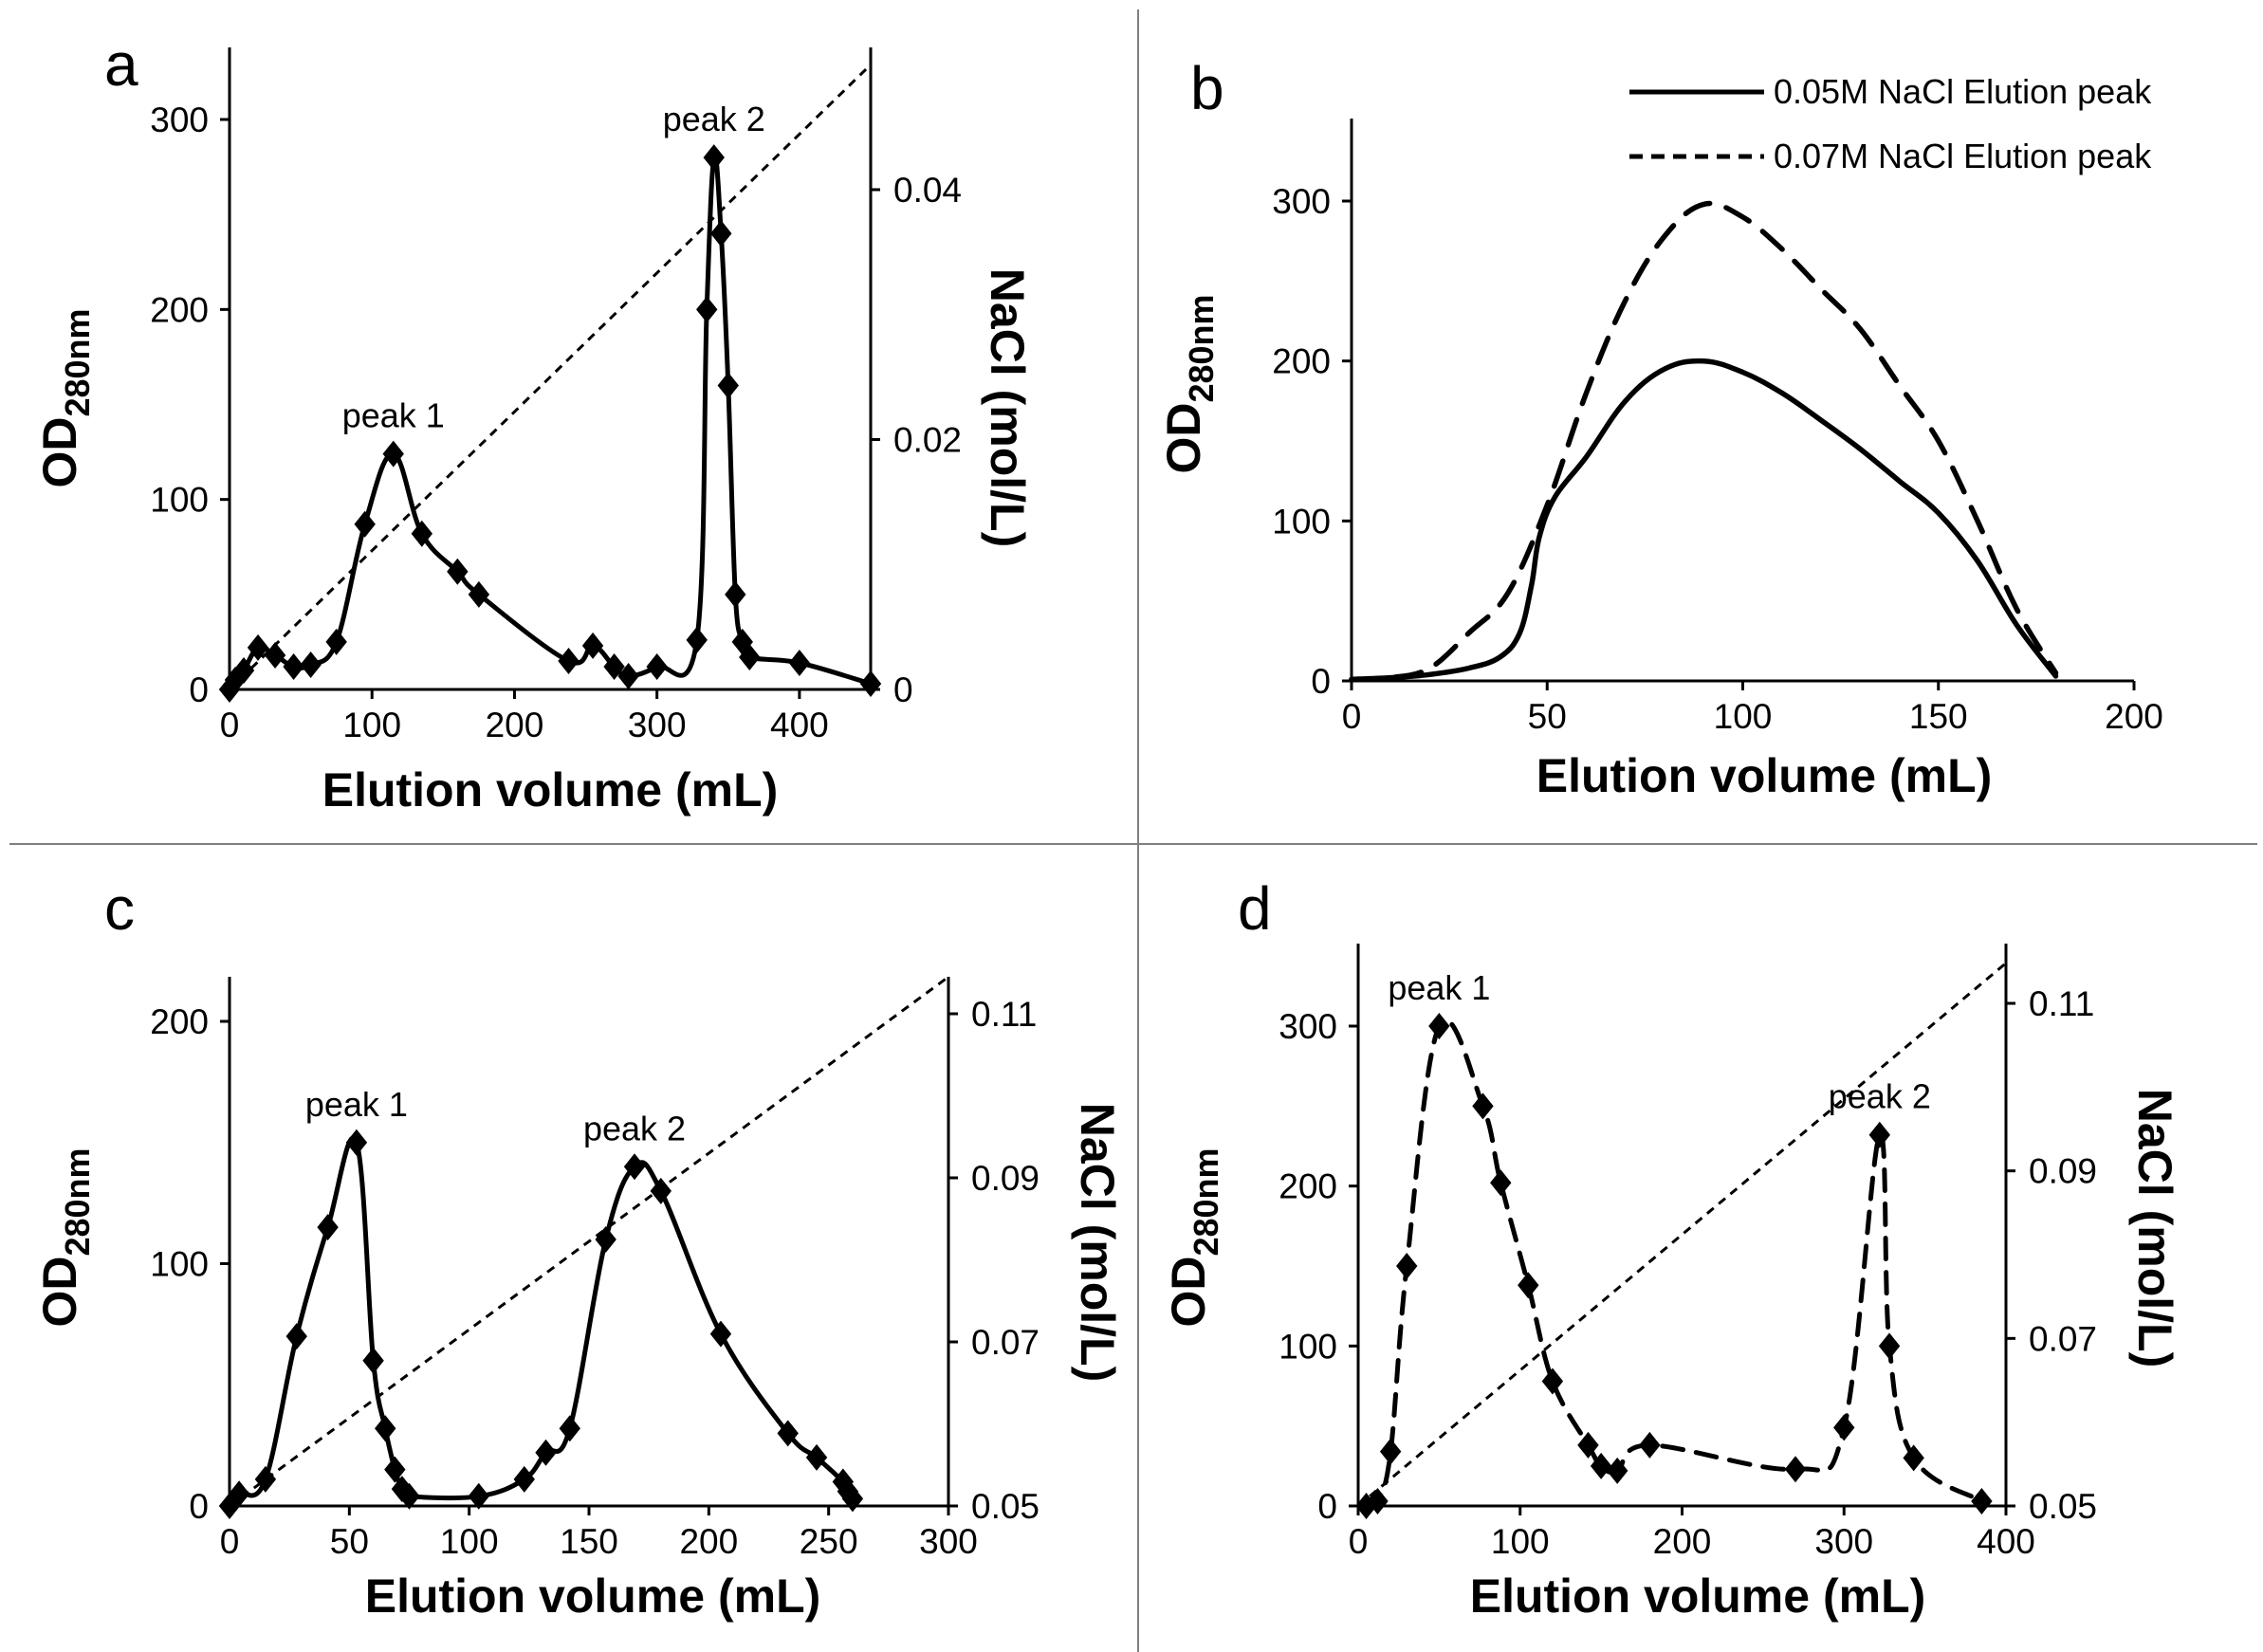  Describe the element at coordinates (119, 908) in the screenshot. I see `panel-label: c` at that location.